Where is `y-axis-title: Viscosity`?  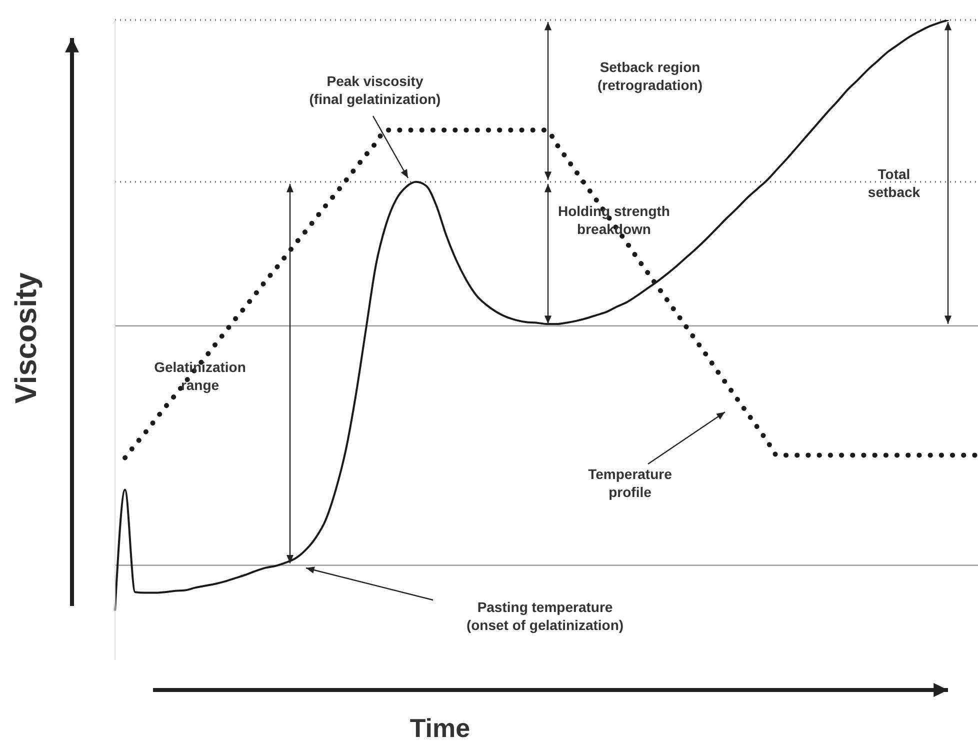 y-axis-title: Viscosity is located at coordinates (27, 338).